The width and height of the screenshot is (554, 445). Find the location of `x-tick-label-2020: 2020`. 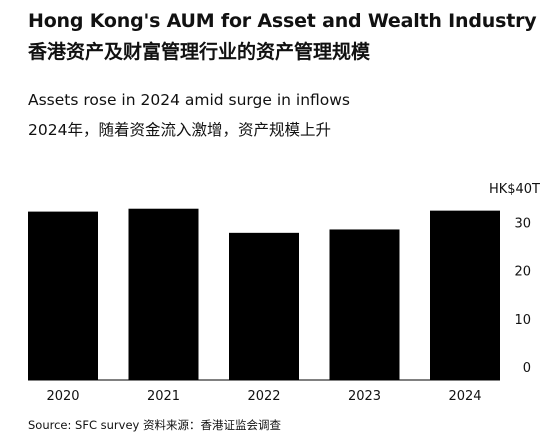

x-tick-label-2020: 2020 is located at coordinates (62, 396).